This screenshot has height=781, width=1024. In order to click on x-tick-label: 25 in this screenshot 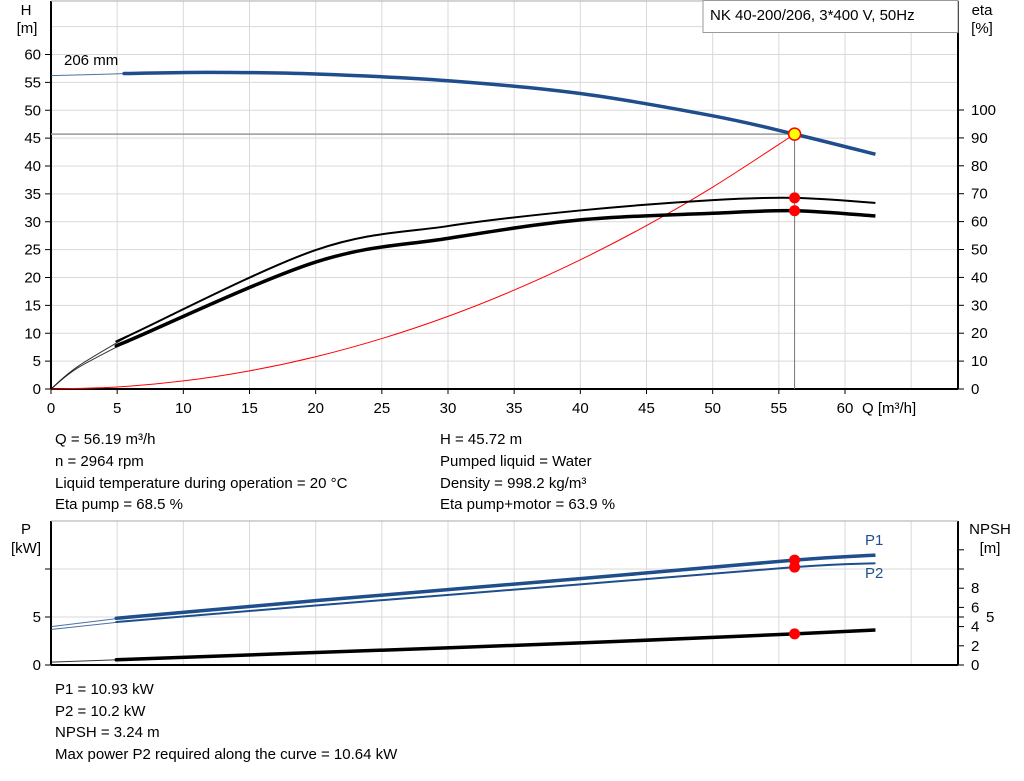, I will do `click(381, 408)`.